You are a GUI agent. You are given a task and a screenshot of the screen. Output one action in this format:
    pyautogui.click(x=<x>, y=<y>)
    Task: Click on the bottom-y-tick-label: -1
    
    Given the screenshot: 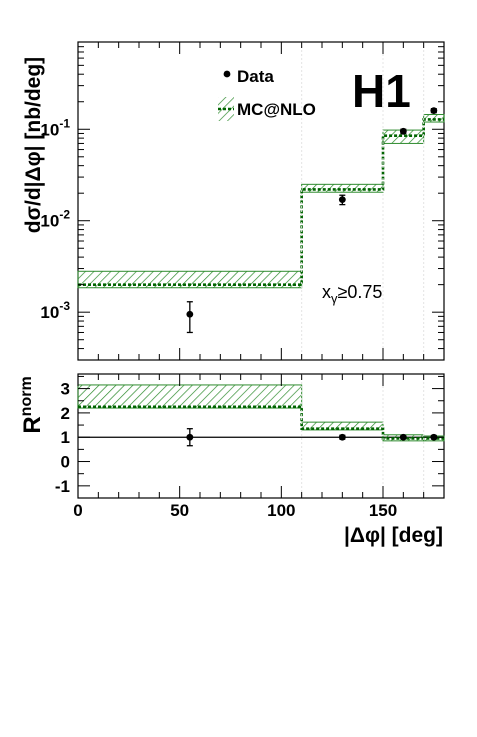 What is the action you would take?
    pyautogui.click(x=62, y=486)
    